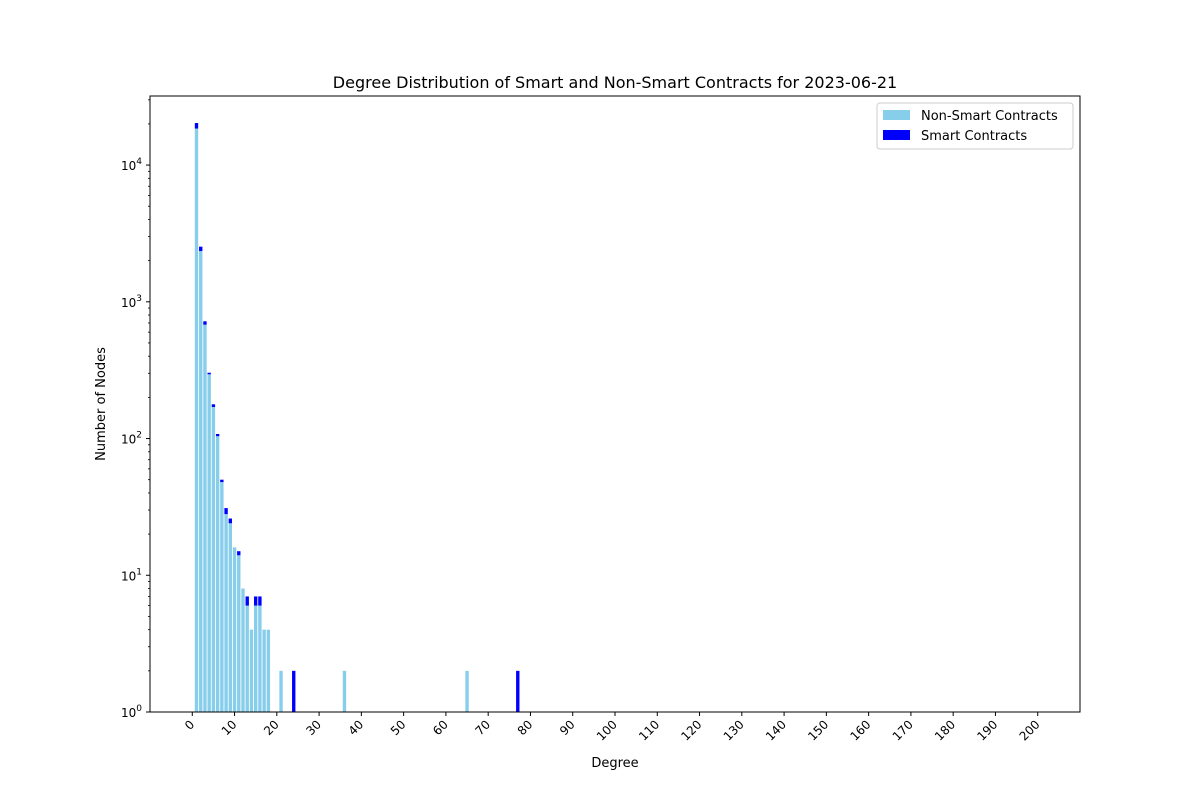 This screenshot has width=1200, height=800. I want to click on y-tick-label-1000: 10³, so click(131, 302).